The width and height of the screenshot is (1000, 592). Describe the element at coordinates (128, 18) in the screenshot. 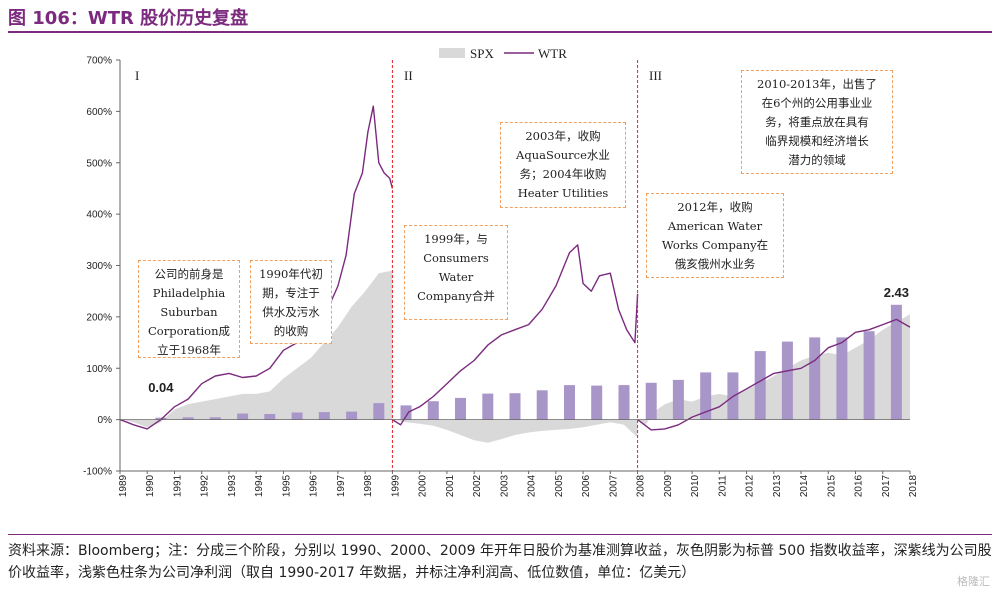

I see `figure-title: 图 106：WTR 股价历史复盘` at that location.